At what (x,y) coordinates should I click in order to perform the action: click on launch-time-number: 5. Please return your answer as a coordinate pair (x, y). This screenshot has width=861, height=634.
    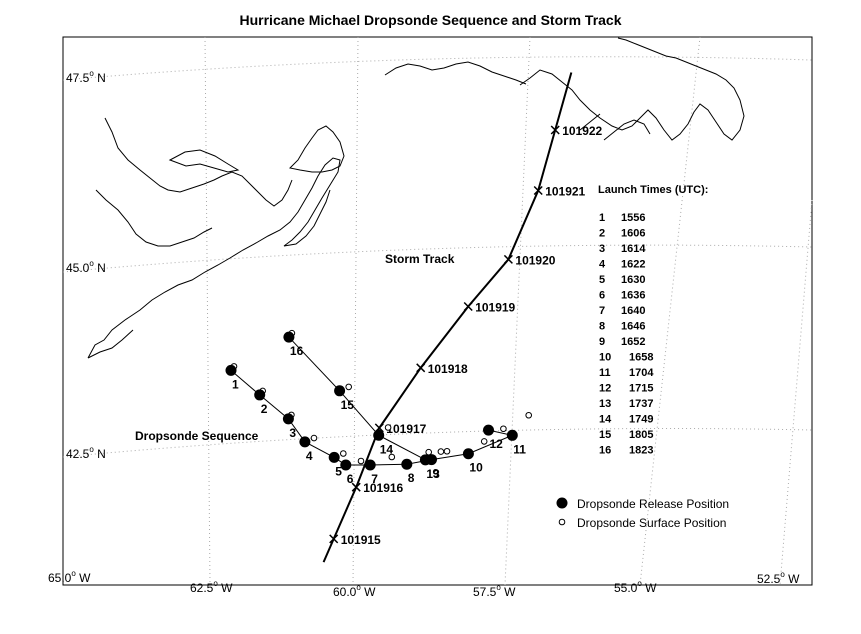
    Looking at the image, I should click on (602, 280).